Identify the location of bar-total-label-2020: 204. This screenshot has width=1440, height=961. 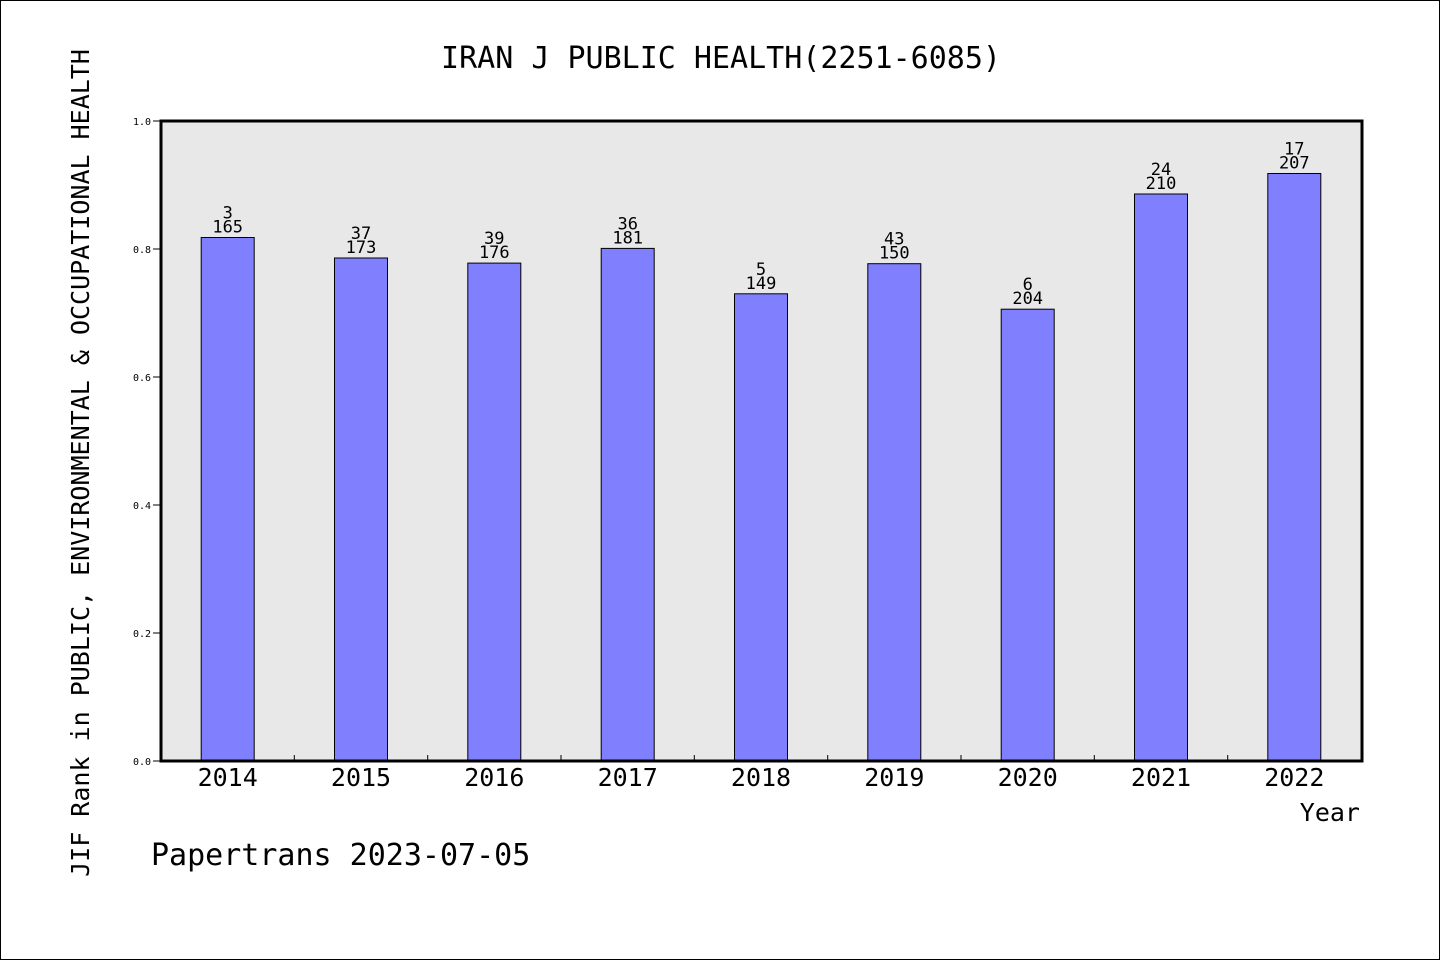
(1027, 299).